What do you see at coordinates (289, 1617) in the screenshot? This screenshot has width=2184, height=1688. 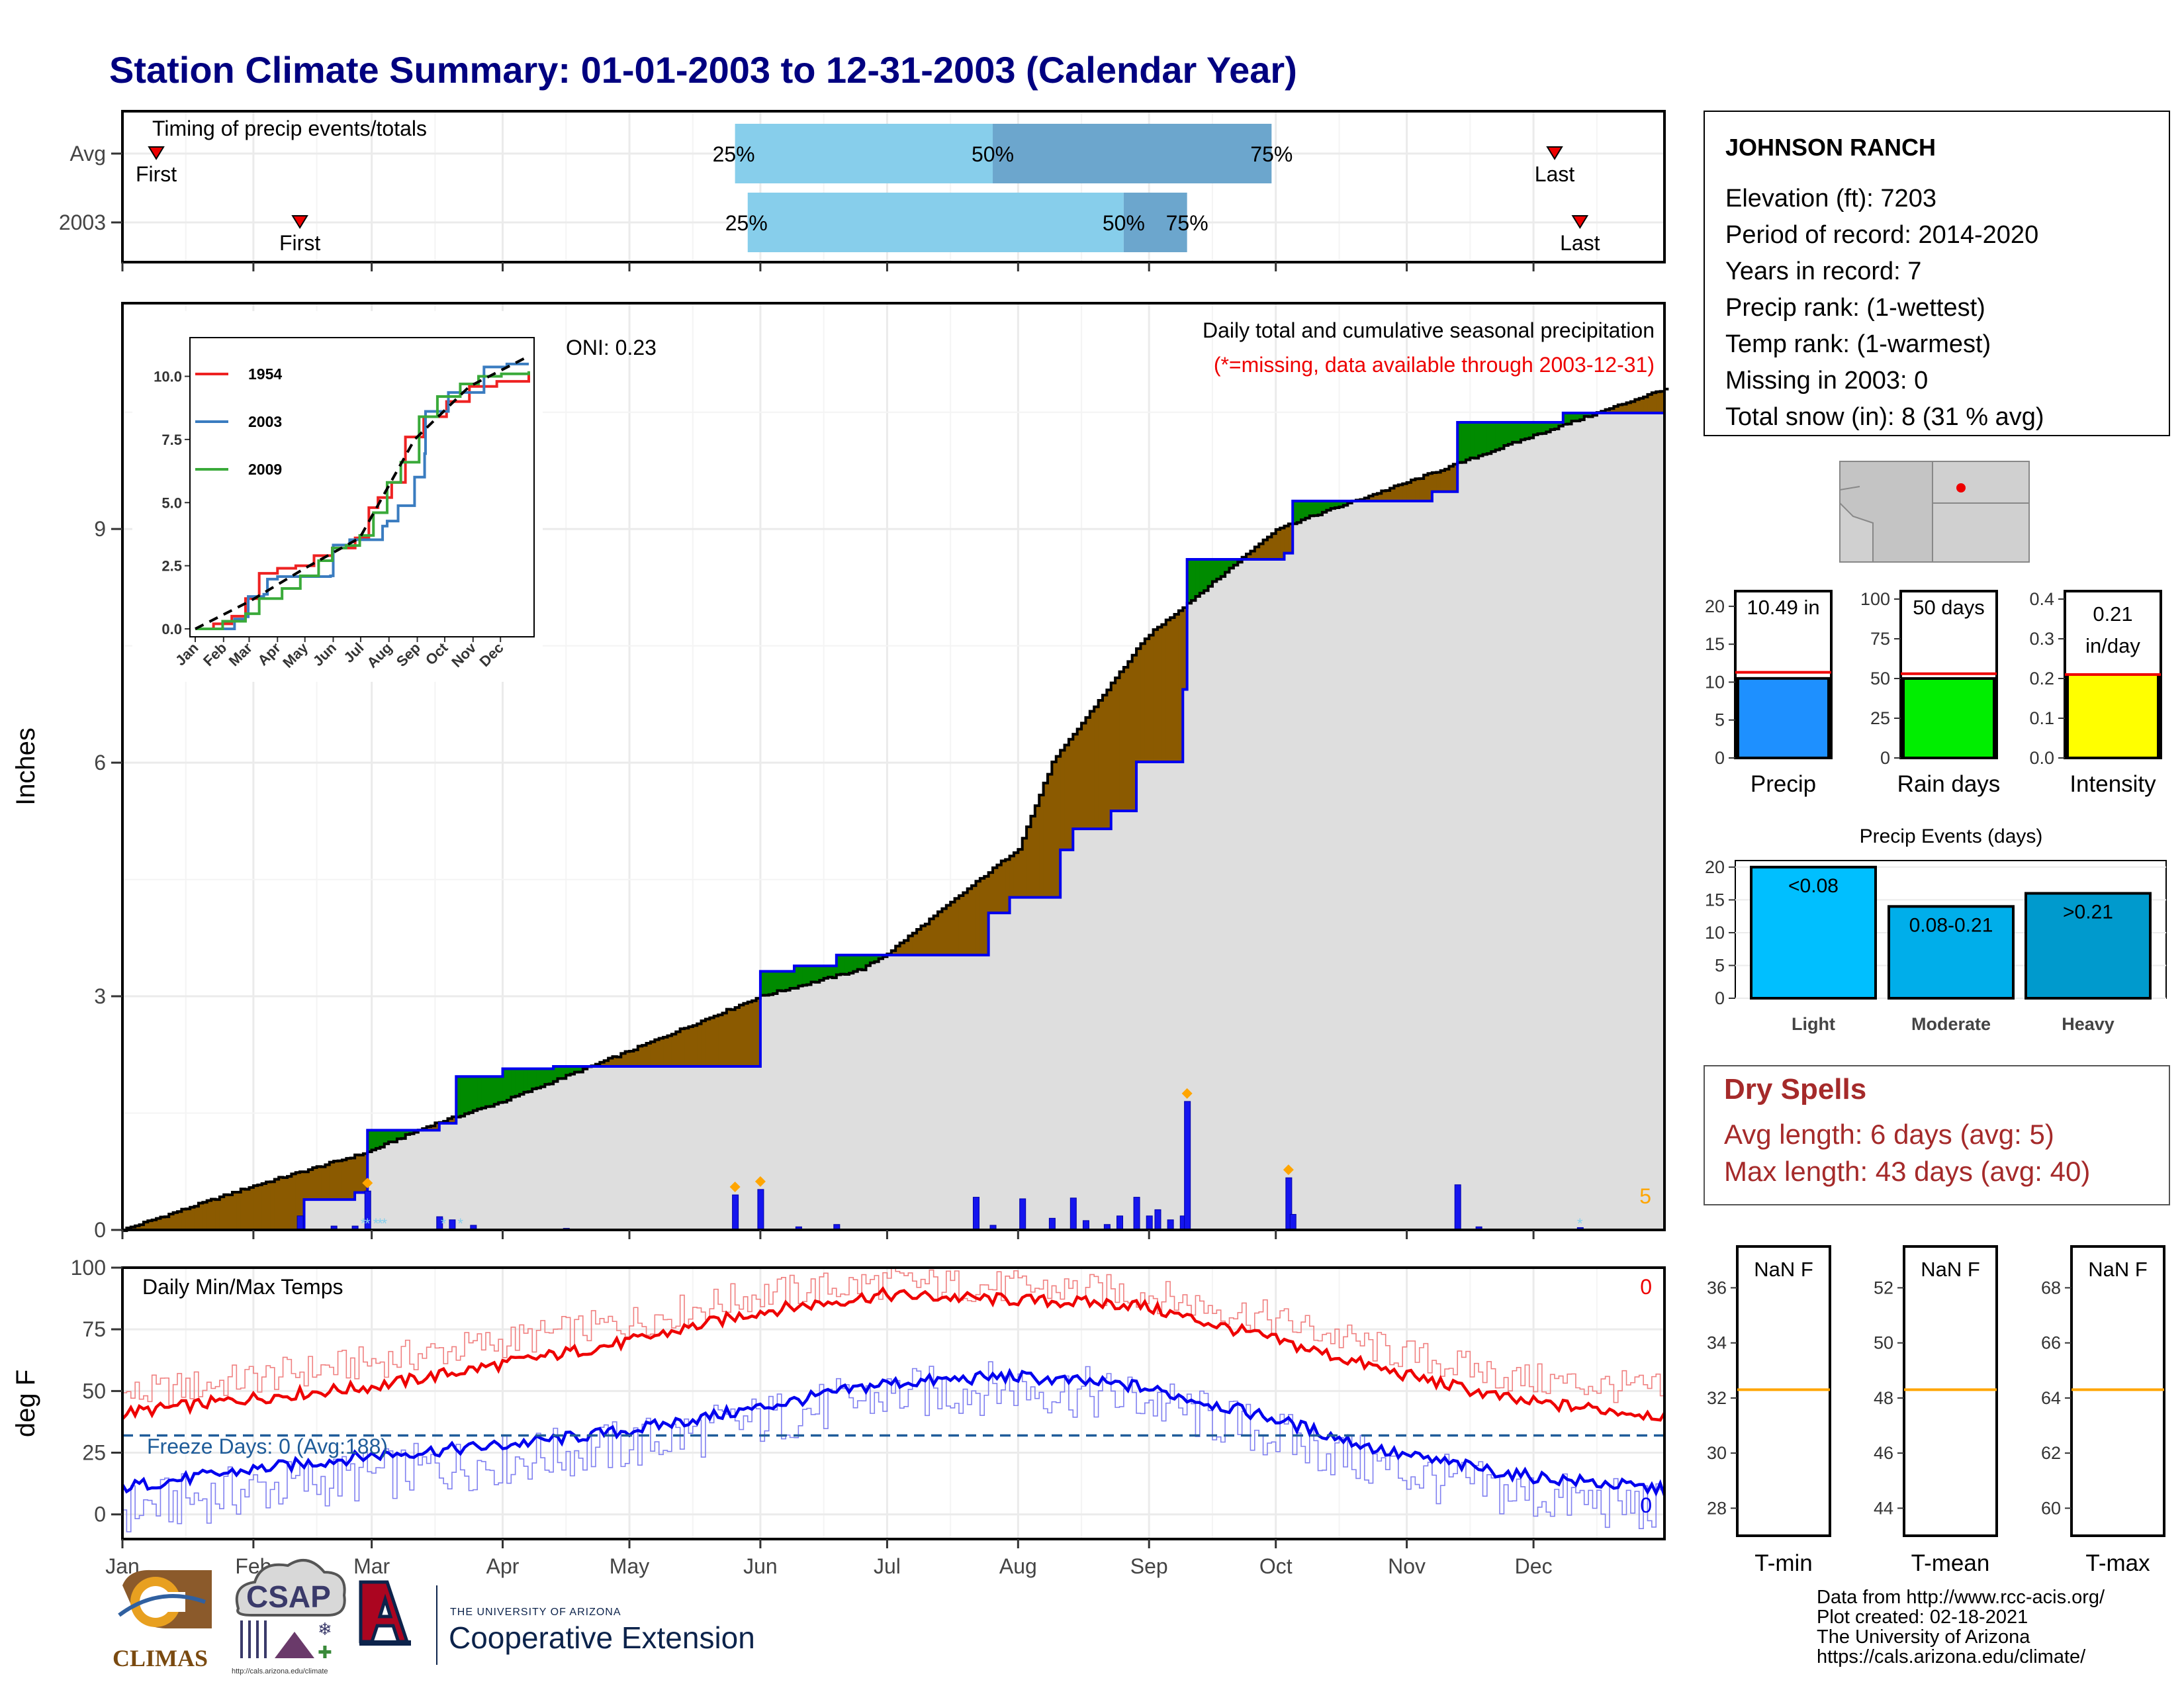 I see `csap-logo: CSAP ❄ ✚ http://cals.arizona.edu/climate` at bounding box center [289, 1617].